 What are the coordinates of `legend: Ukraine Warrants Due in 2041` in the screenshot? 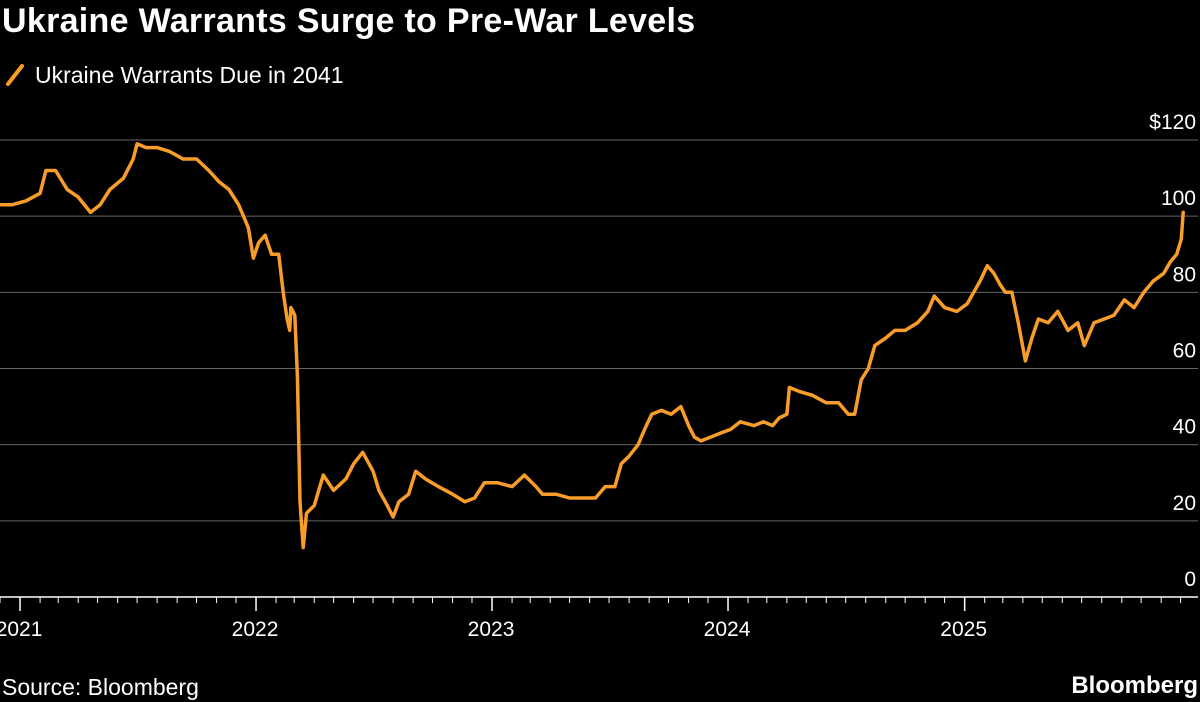 It's located at (174, 75).